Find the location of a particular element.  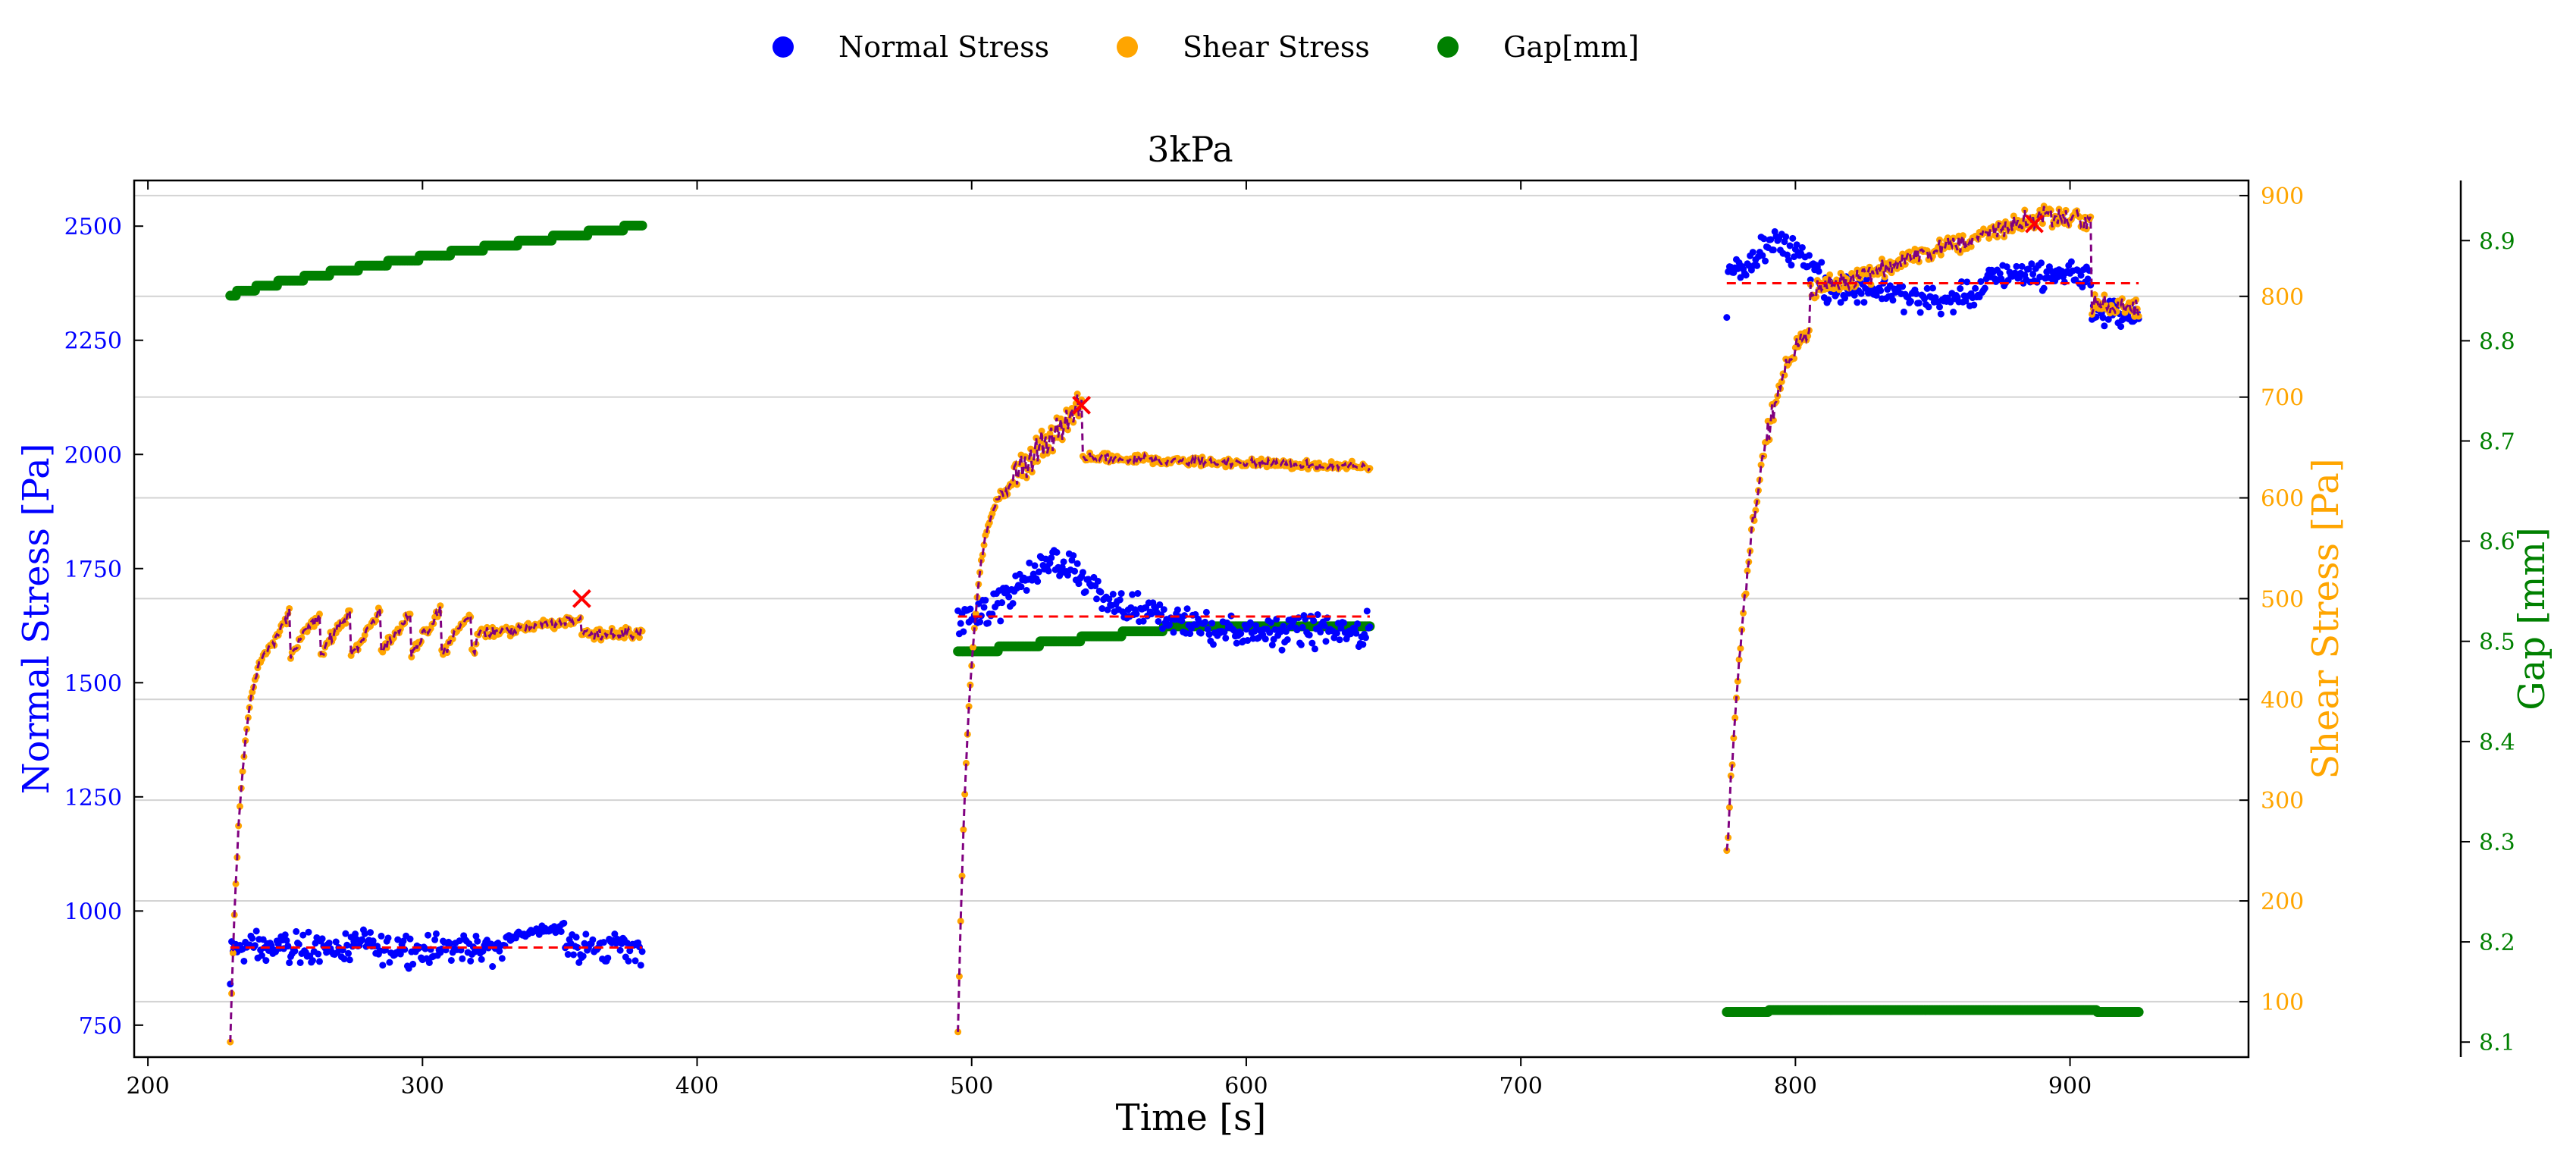

x-tick-label-4: 600 is located at coordinates (1246, 1086).